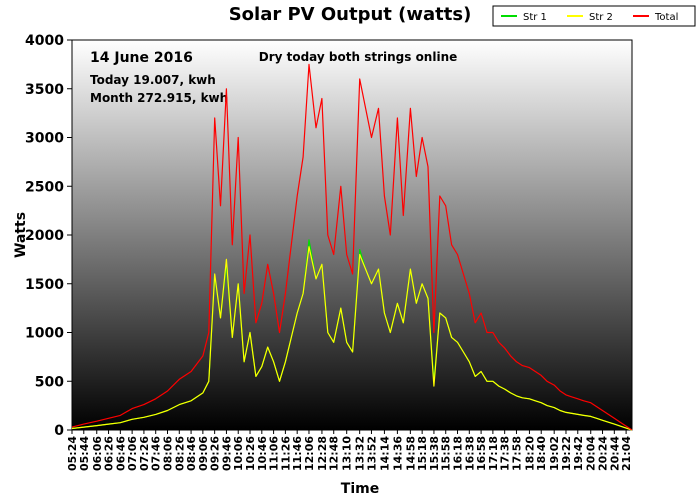  I want to click on x-tick-label: 12:28, so click(322, 453).